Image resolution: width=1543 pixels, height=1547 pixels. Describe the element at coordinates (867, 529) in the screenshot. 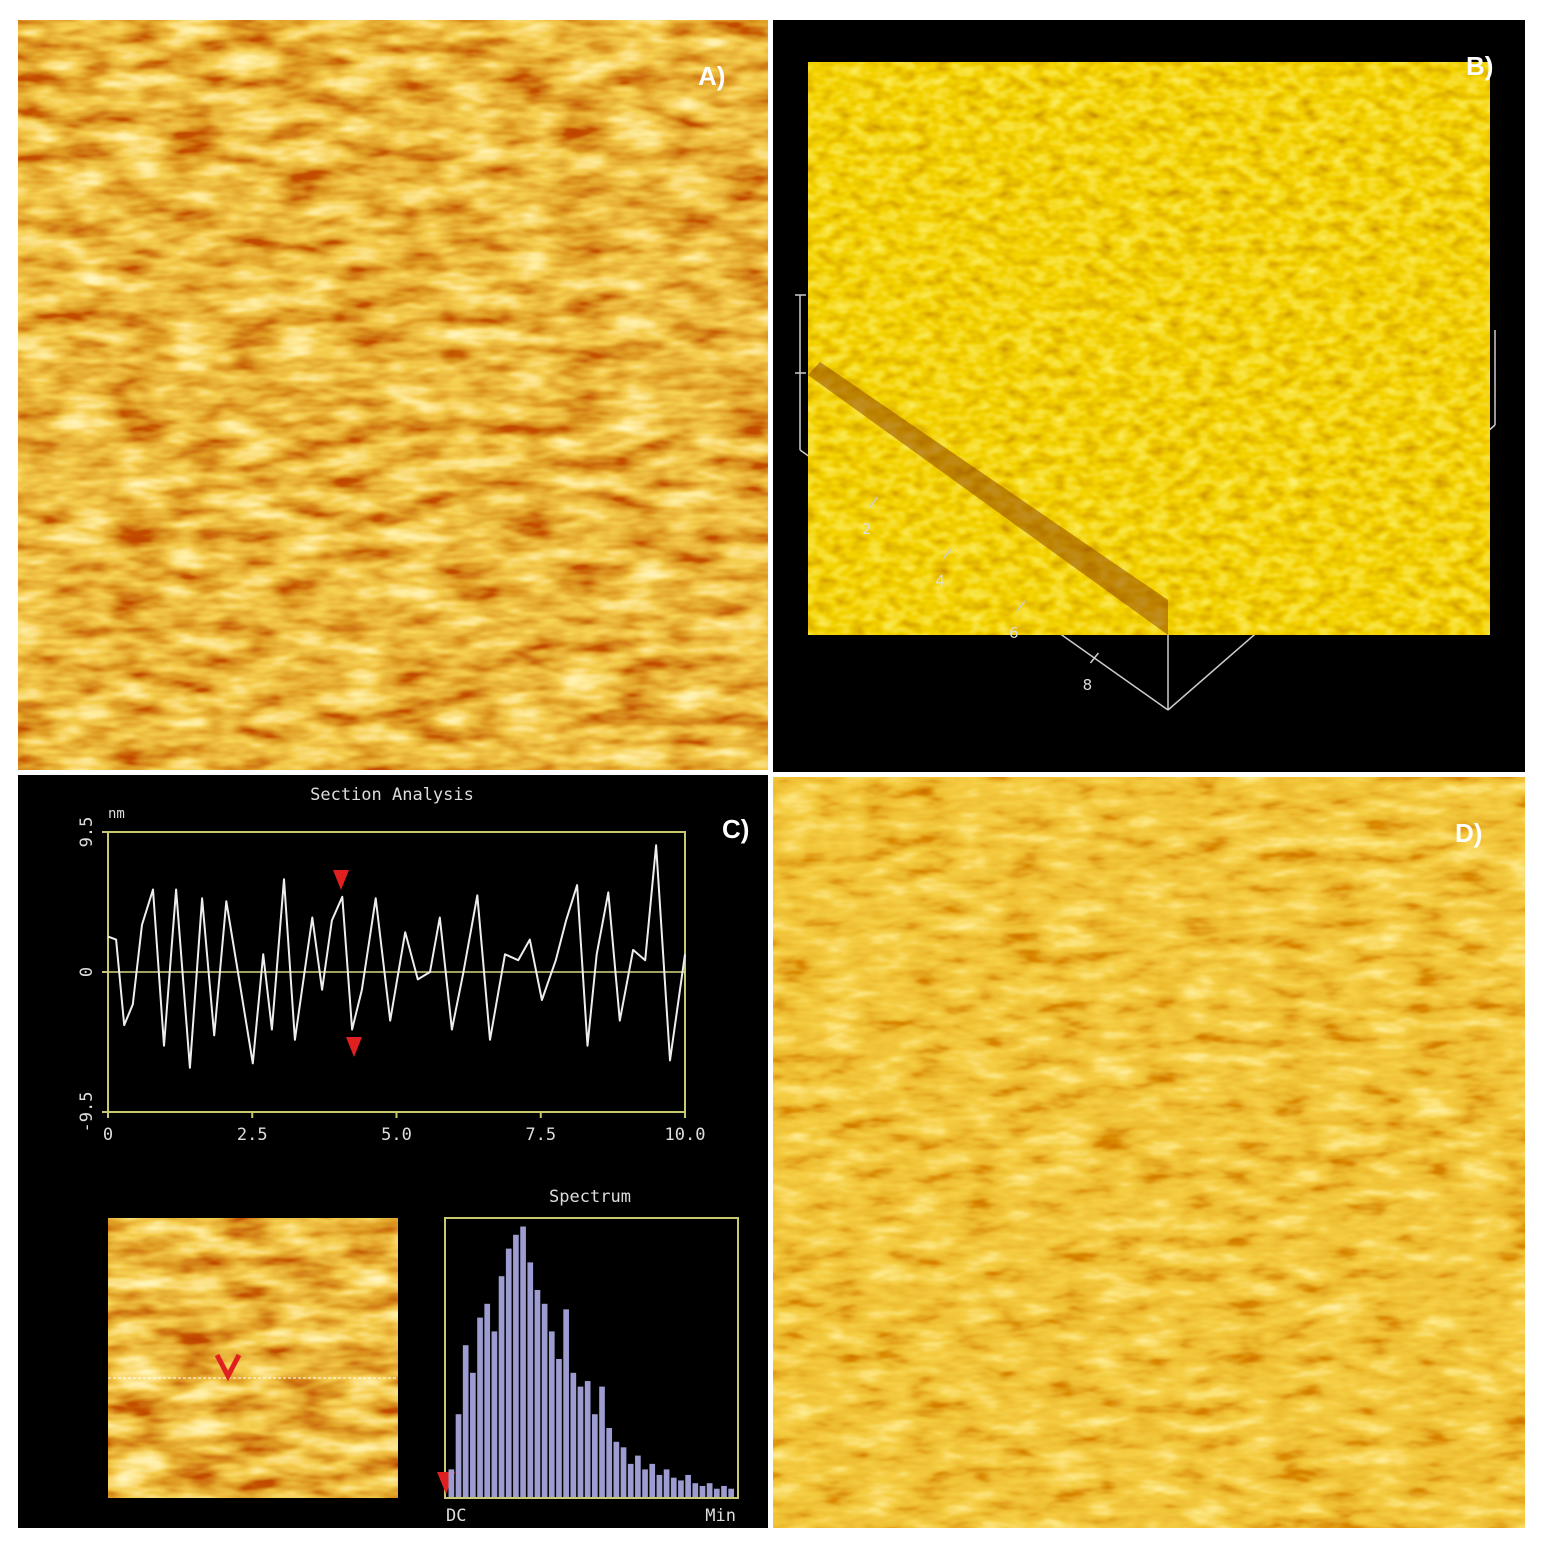

I see `axis-tick-label: 2` at that location.